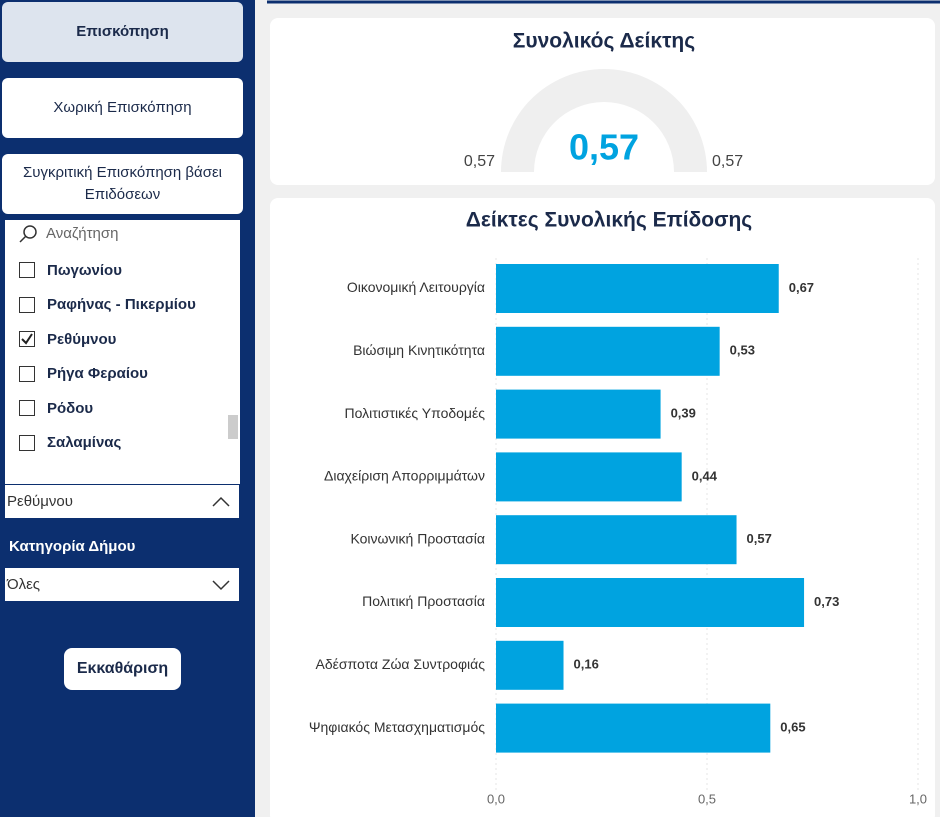 This screenshot has width=940, height=817. Describe the element at coordinates (414, 413) in the screenshot. I see `y-tick-label: Πολιτιστικές Υποδομές` at that location.